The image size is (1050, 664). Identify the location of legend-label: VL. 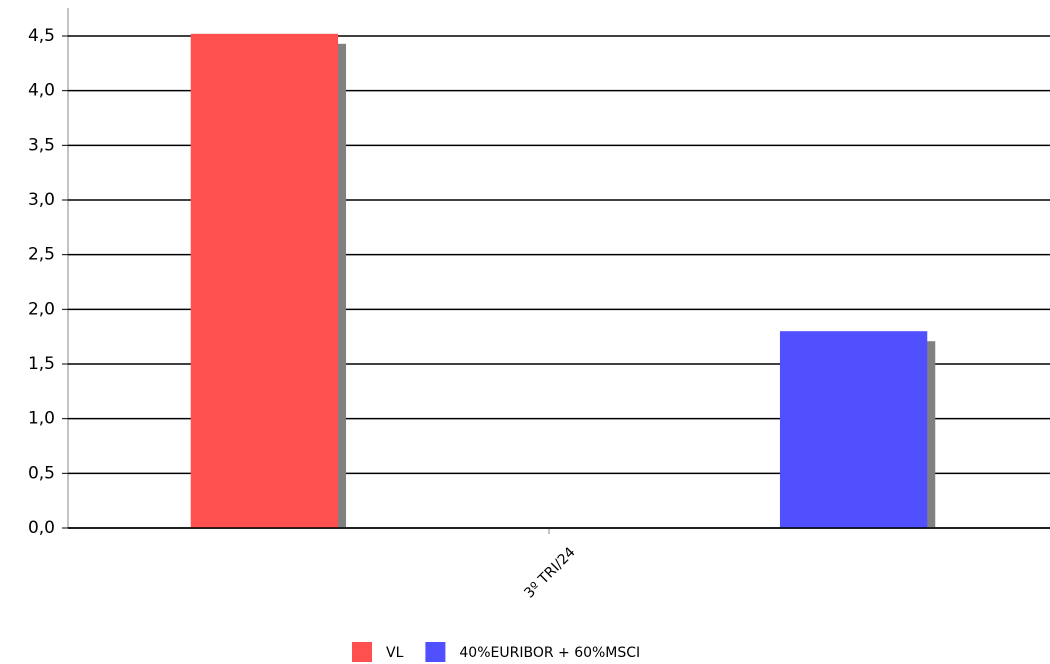
(395, 653).